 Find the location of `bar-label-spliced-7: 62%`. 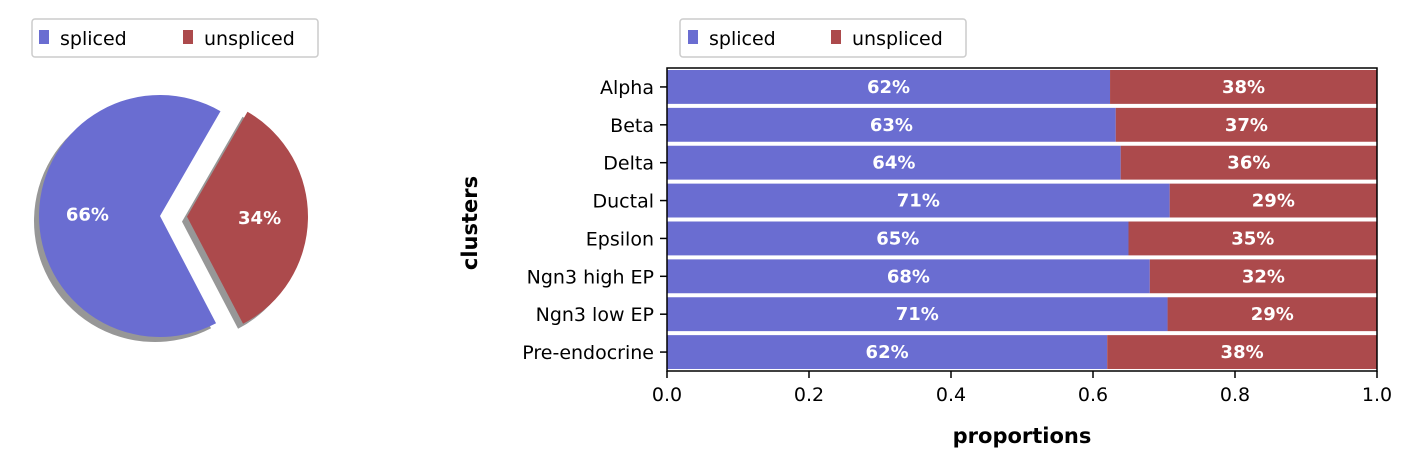

bar-label-spliced-7: 62% is located at coordinates (887, 352).